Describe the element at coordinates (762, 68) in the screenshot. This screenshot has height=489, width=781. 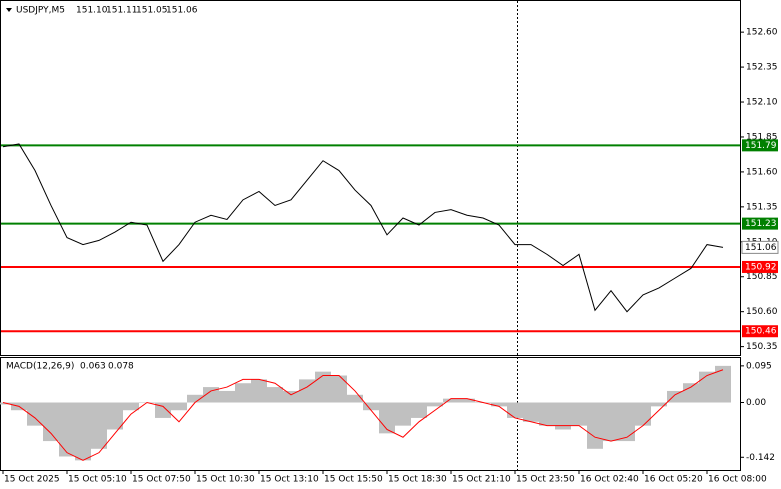
I see `y-tick-label: 152.35` at that location.